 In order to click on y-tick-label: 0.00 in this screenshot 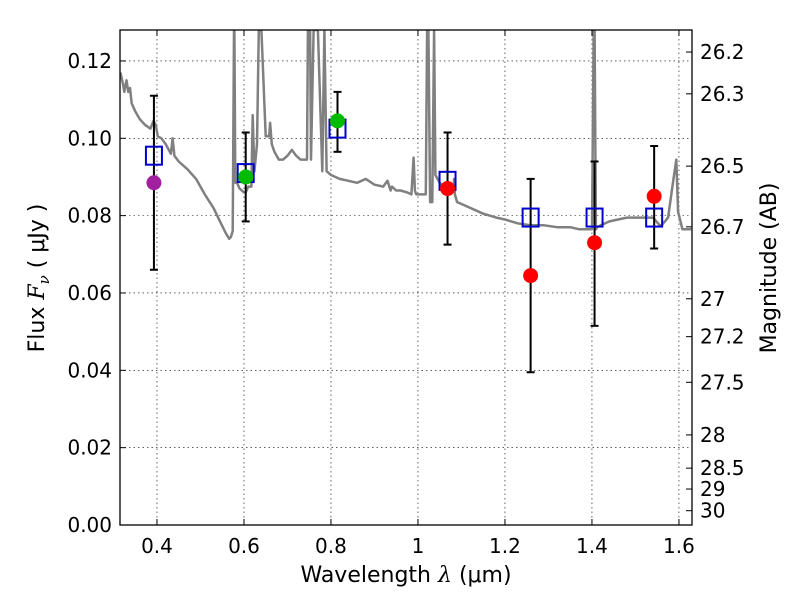, I will do `click(89, 525)`.